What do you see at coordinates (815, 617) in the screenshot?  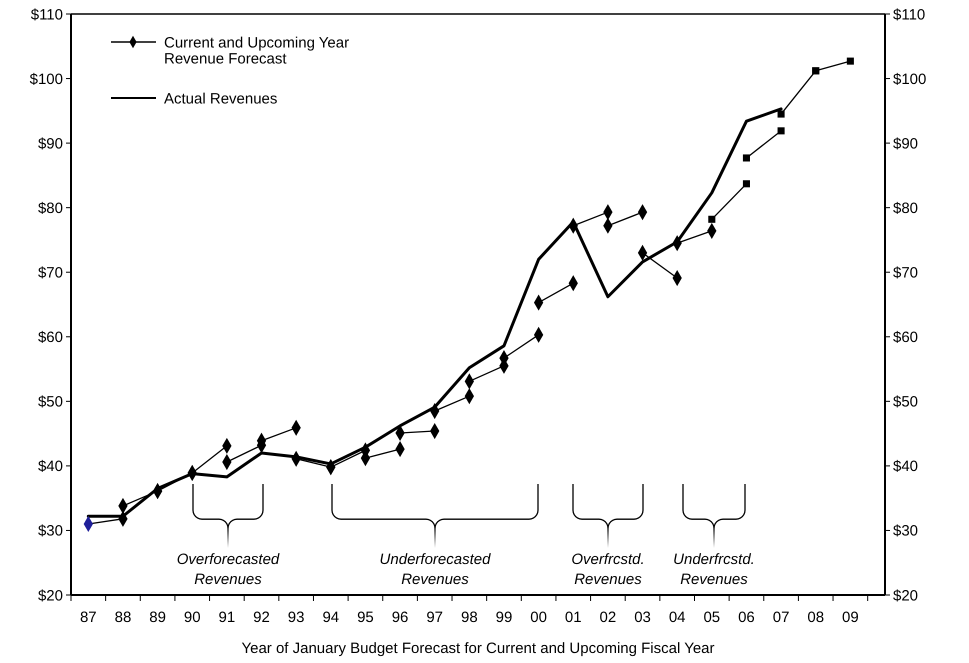 I see `x-tick-label: 08` at bounding box center [815, 617].